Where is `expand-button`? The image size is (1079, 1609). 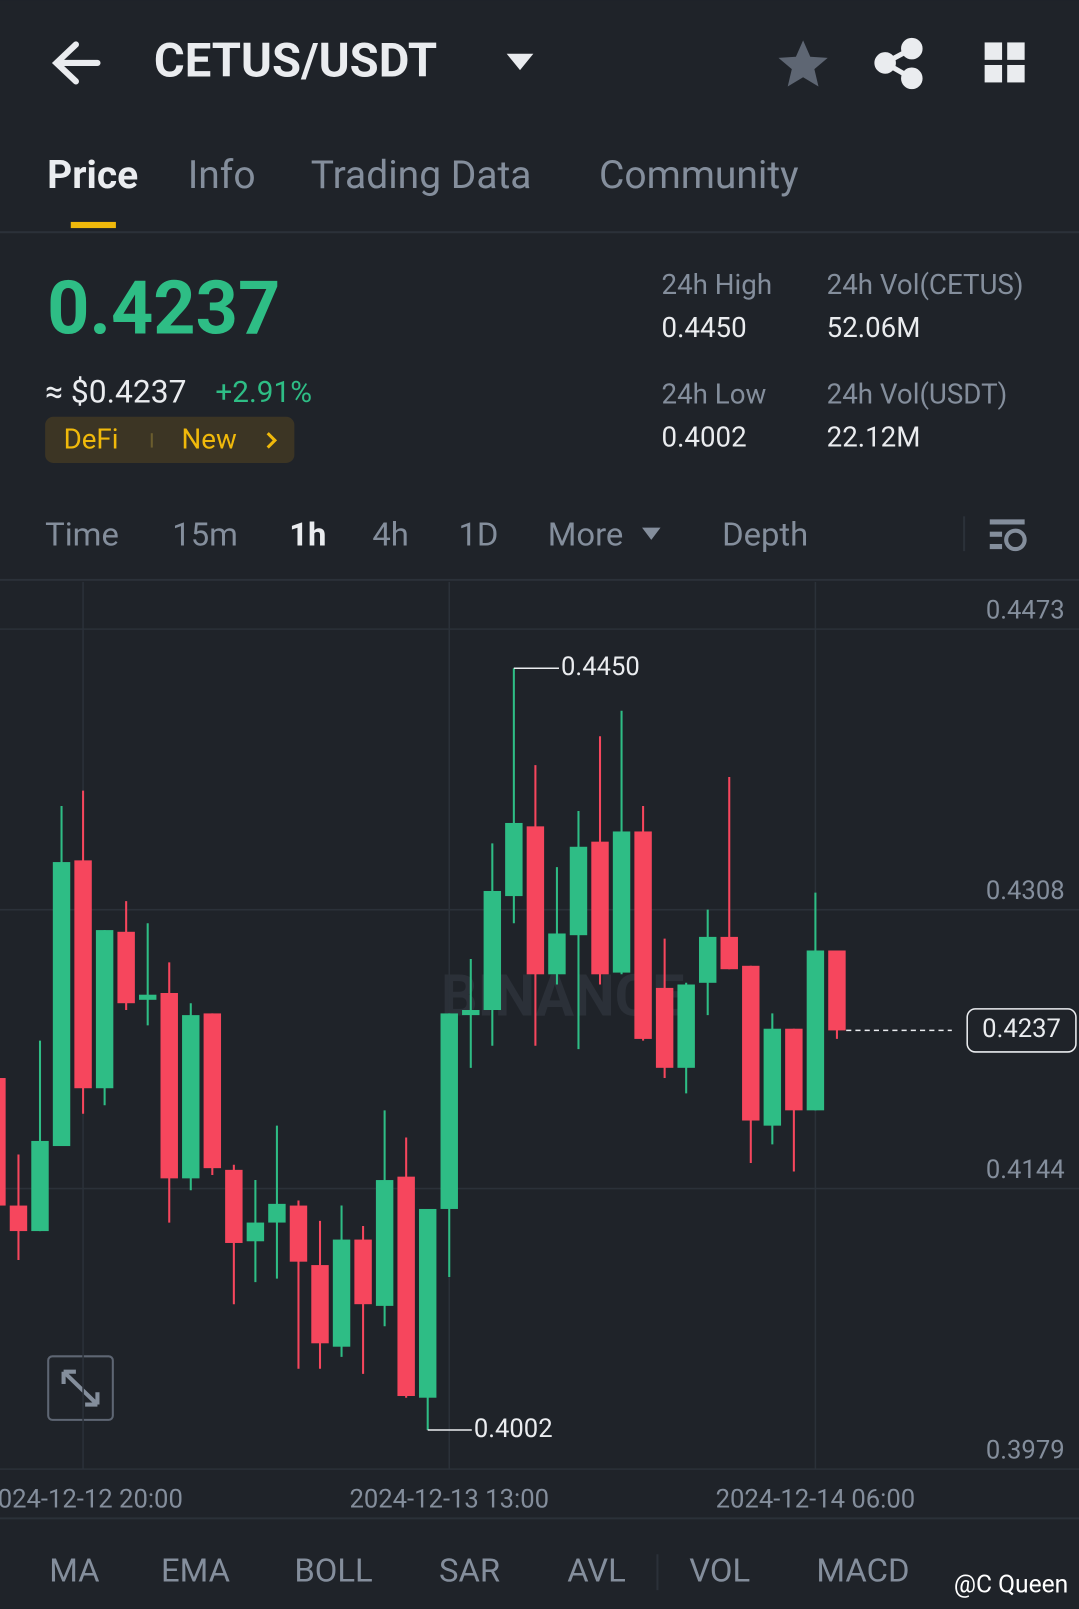 expand-button is located at coordinates (80, 1388).